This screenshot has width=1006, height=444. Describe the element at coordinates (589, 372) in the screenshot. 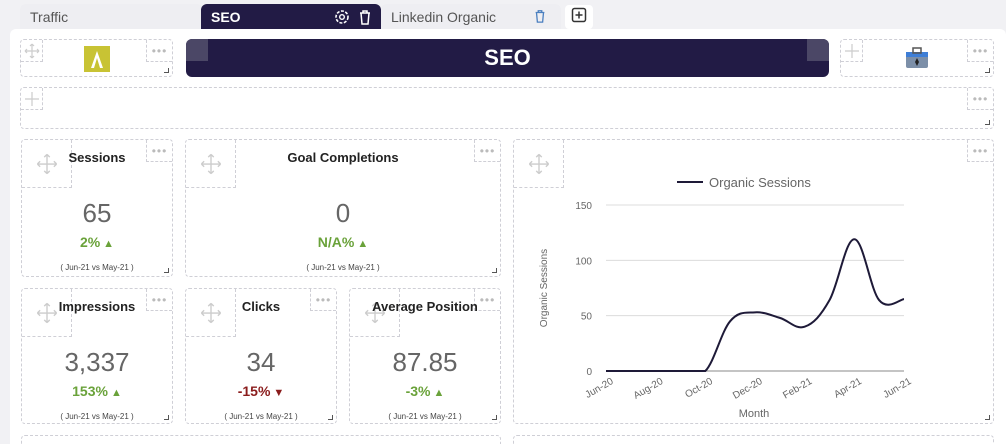

I see `y-tick-label: 0` at that location.